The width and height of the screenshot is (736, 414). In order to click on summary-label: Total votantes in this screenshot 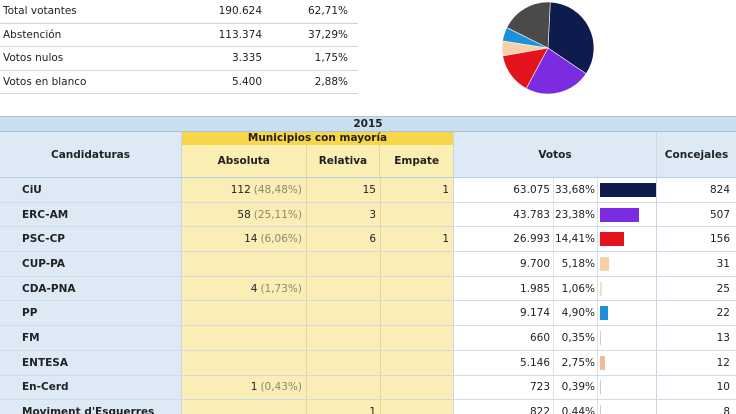, I will do `click(40, 11)`.